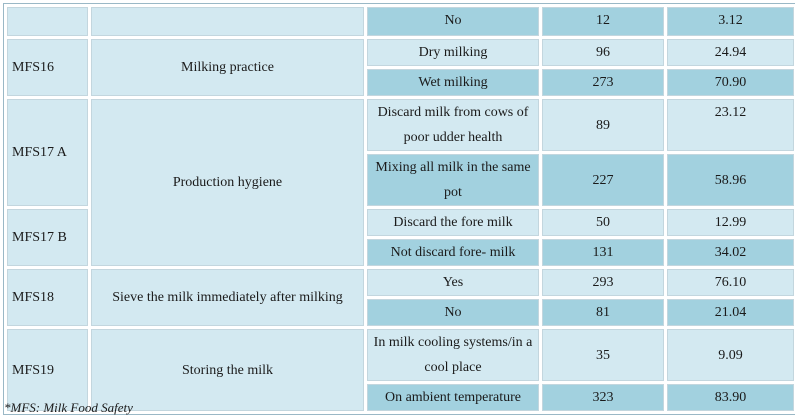  What do you see at coordinates (603, 397) in the screenshot?
I see `count-cell: 323` at bounding box center [603, 397].